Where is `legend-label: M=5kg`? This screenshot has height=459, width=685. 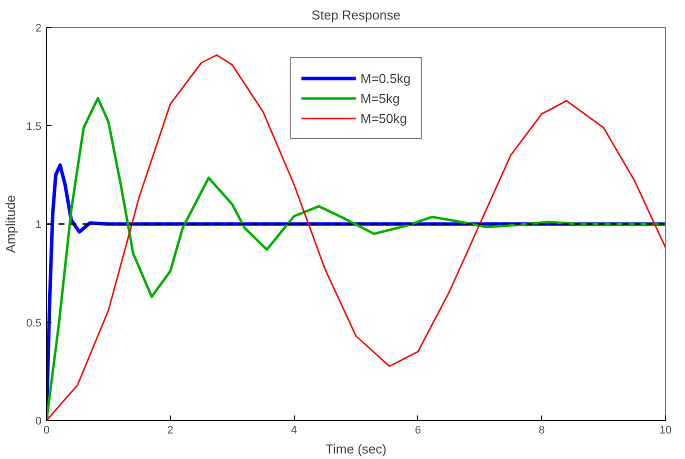 legend-label: M=5kg is located at coordinates (380, 98).